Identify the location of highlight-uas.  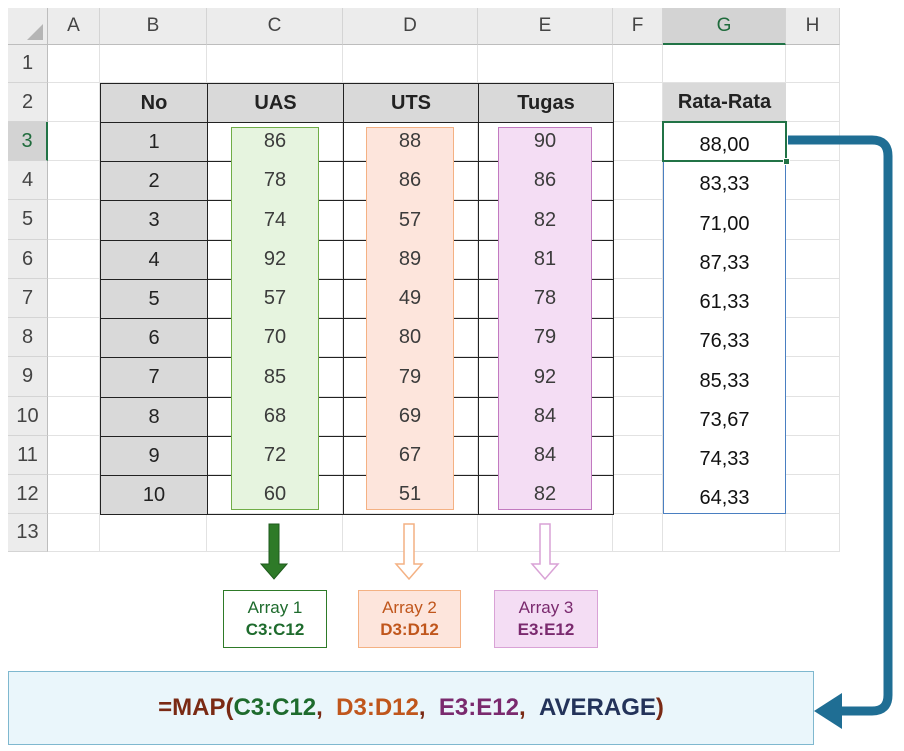
(275, 318).